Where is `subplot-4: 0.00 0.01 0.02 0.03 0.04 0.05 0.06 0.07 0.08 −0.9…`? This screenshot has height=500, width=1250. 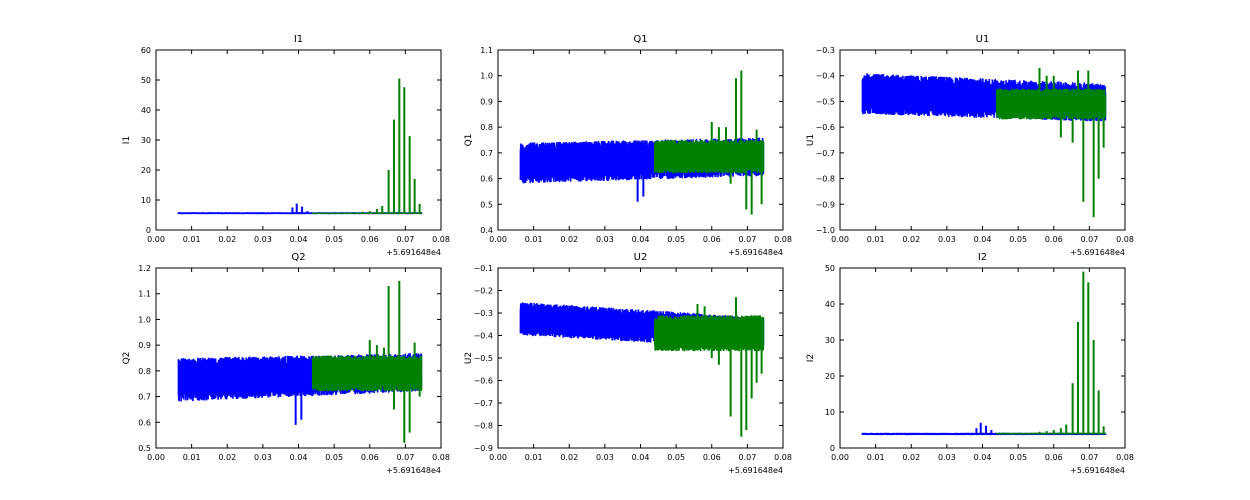 subplot-4: 0.00 0.01 0.02 0.03 0.04 0.05 0.06 0.07 0.08 −0.9… is located at coordinates (628, 363).